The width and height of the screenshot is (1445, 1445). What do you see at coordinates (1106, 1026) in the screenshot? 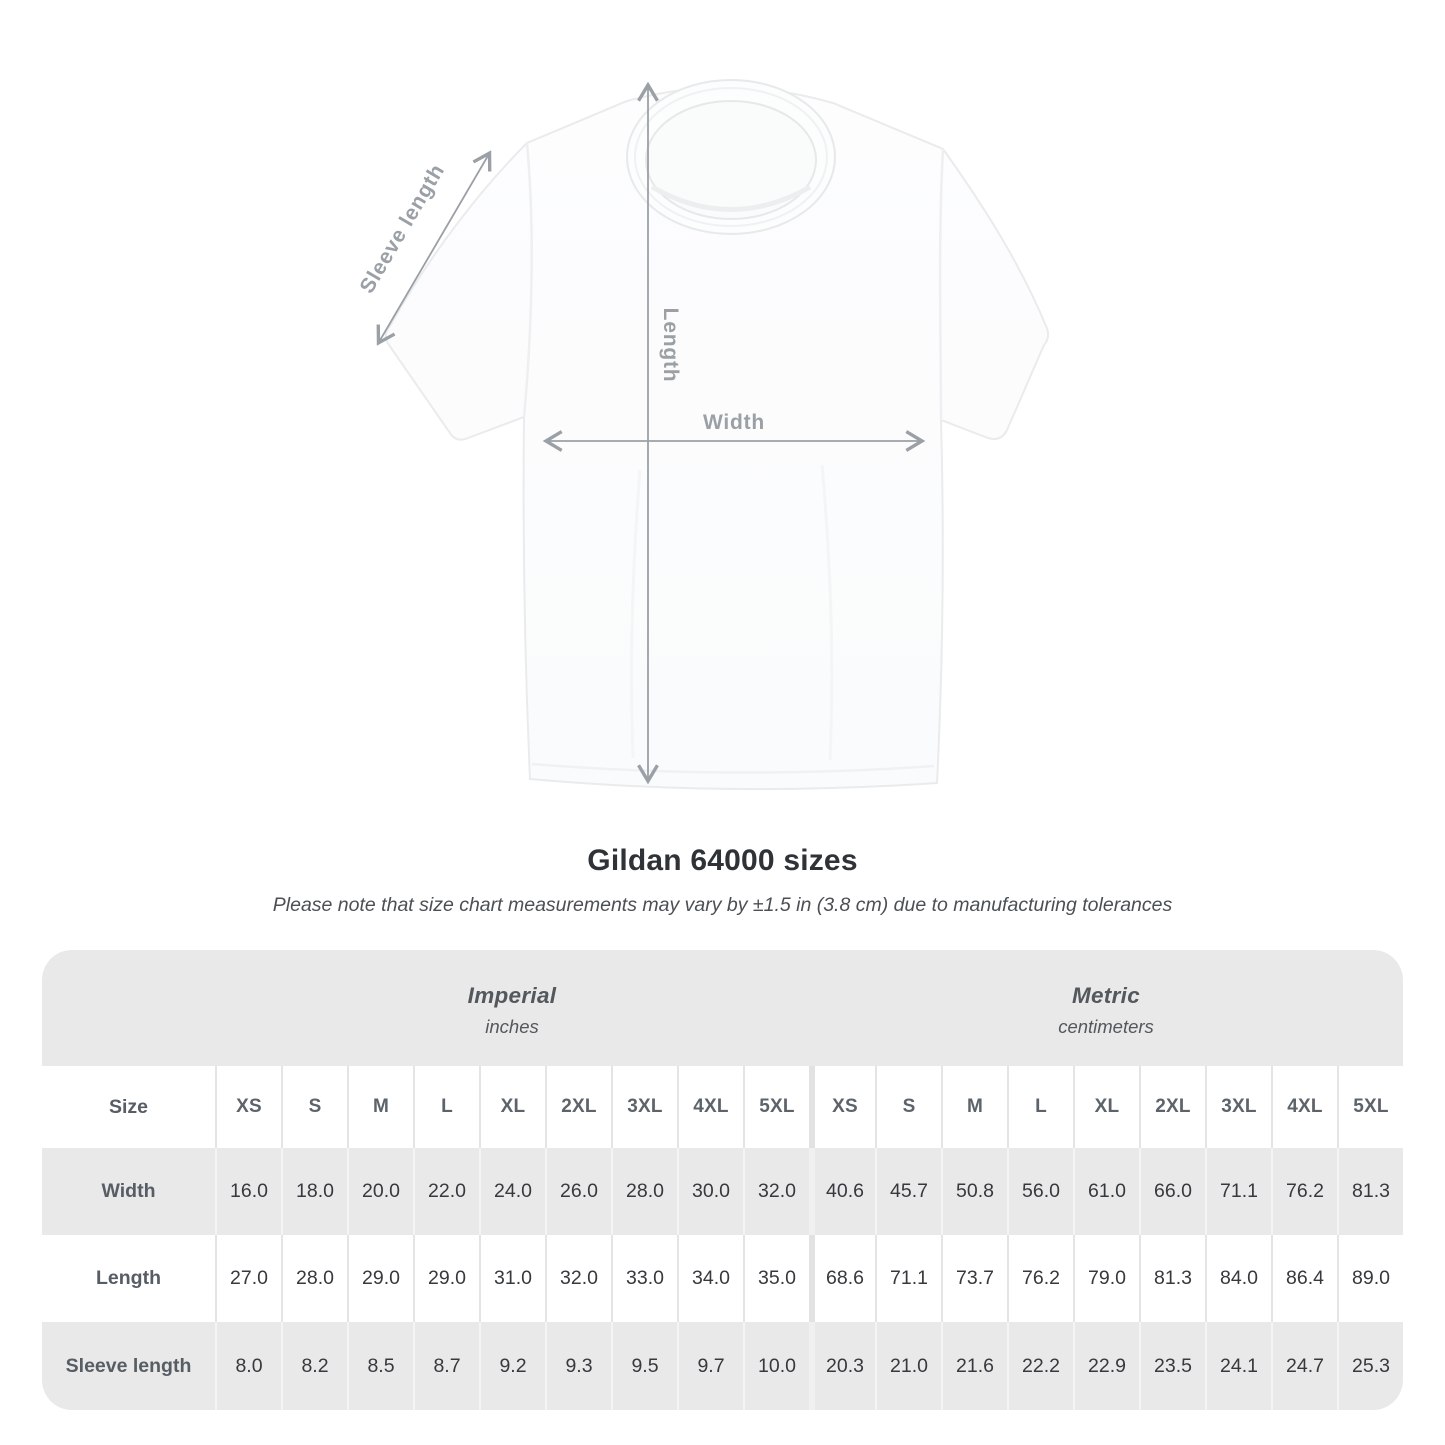
I see `metric-unit: centimeters` at bounding box center [1106, 1026].